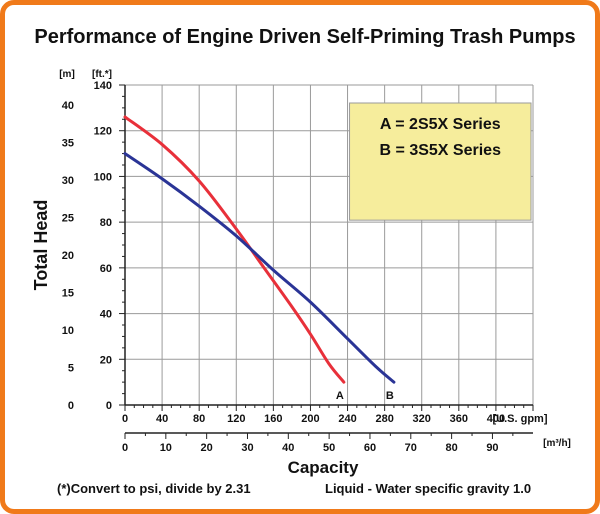 This screenshot has width=600, height=514. I want to click on legend-entry: B = 3S5X Series, so click(441, 150).